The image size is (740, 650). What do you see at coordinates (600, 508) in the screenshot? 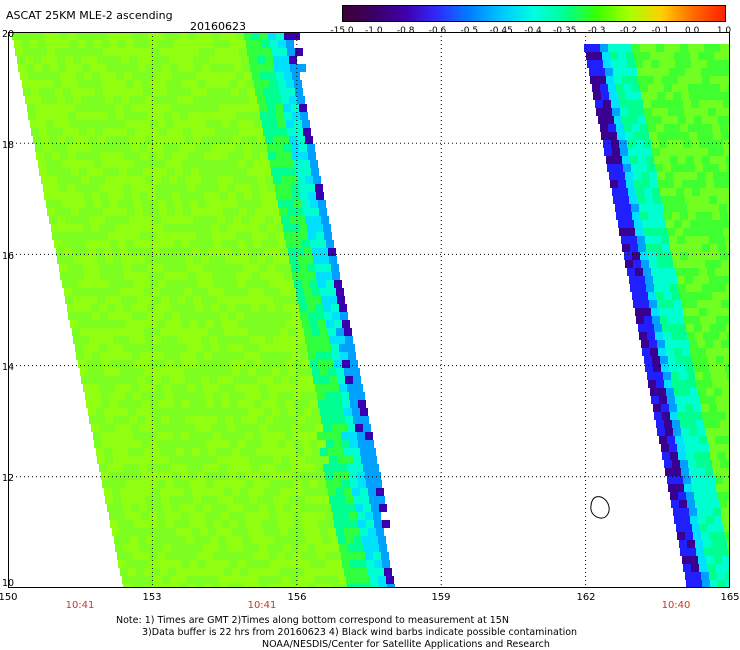
I see `island-coastline` at bounding box center [600, 508].